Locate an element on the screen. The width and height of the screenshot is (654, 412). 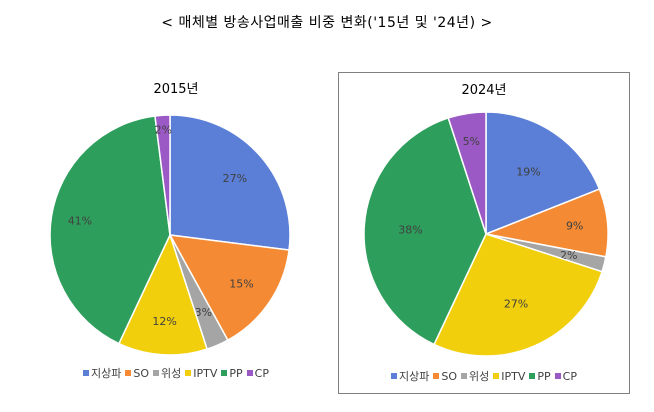
data-label-2024-5: 5% is located at coordinates (471, 141).